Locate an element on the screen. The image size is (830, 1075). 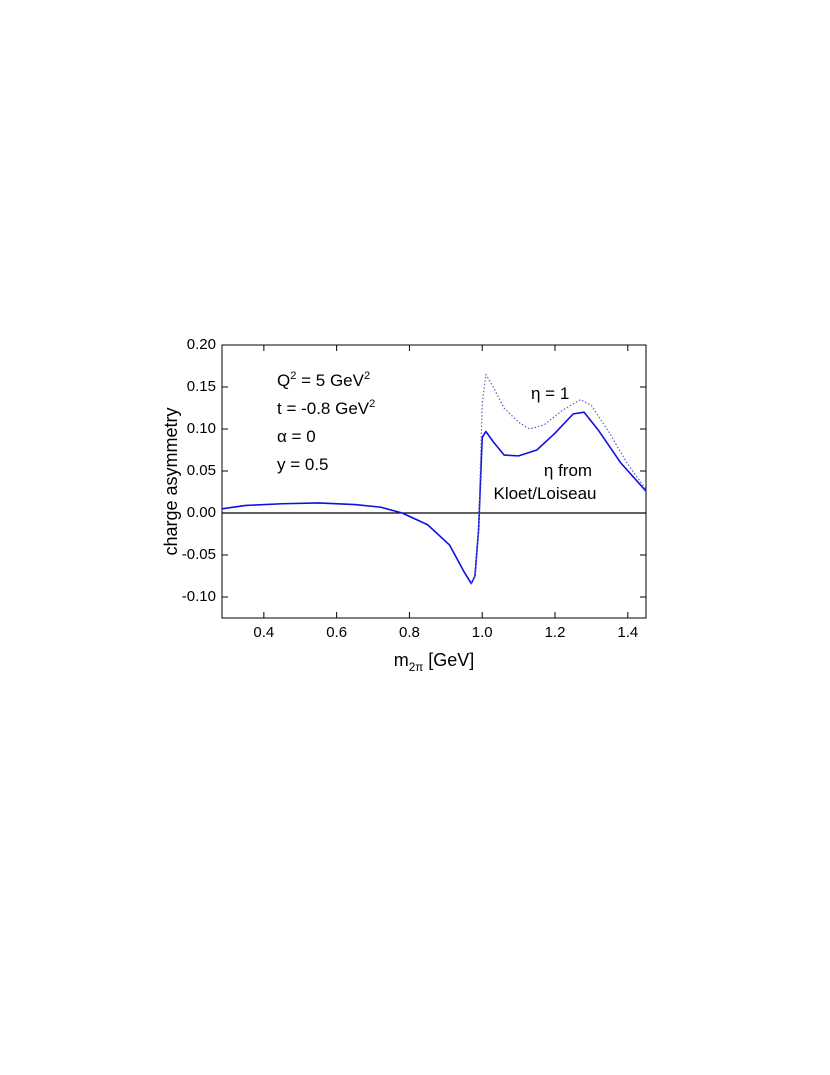
text-part: 2π is located at coordinates (416, 667).